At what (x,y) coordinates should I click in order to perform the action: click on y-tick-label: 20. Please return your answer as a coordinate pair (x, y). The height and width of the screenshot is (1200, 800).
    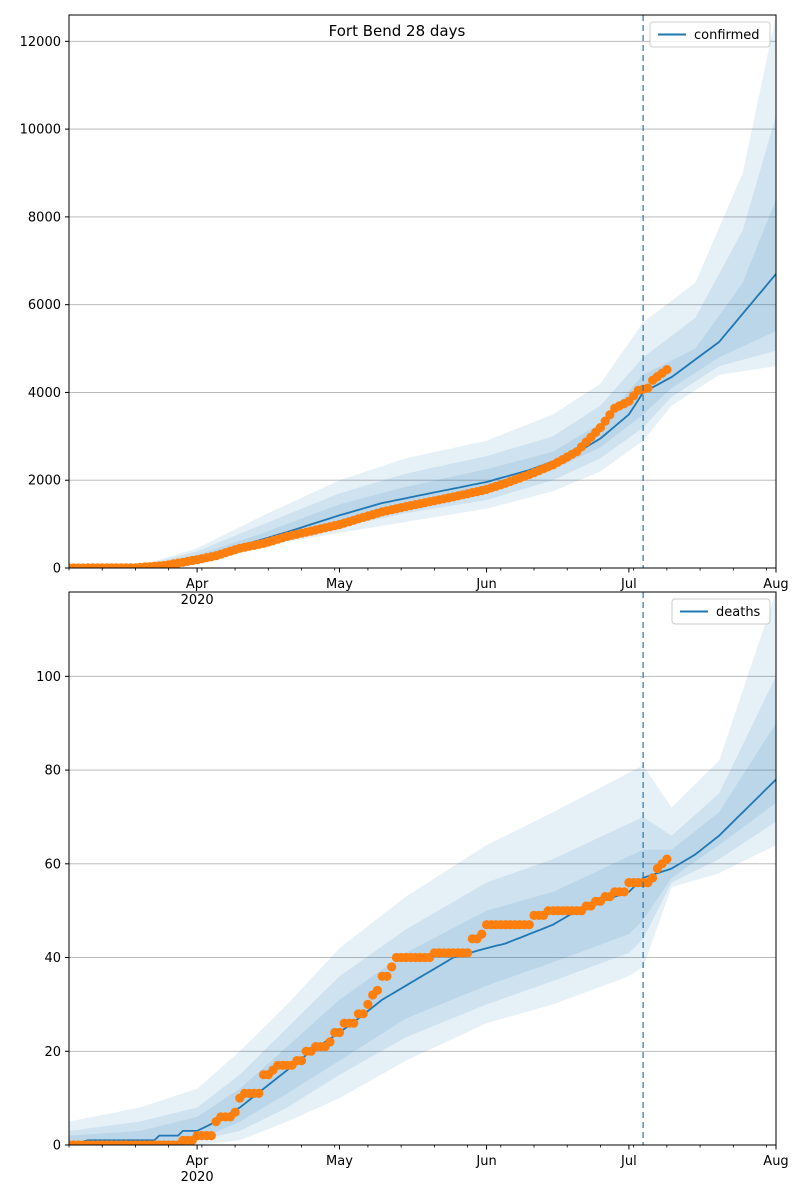
    Looking at the image, I should click on (52, 1052).